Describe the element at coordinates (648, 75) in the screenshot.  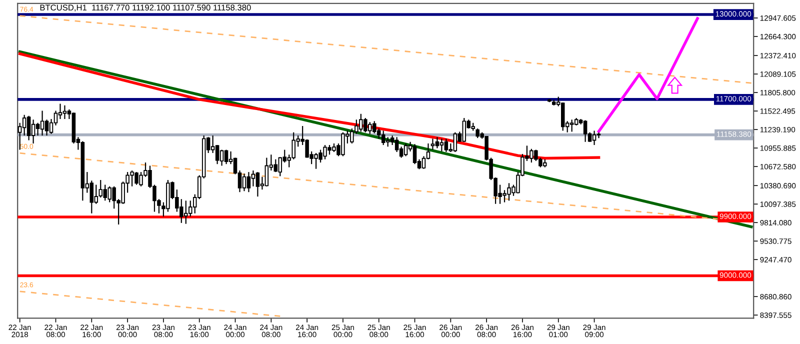
I see `line-series` at that location.